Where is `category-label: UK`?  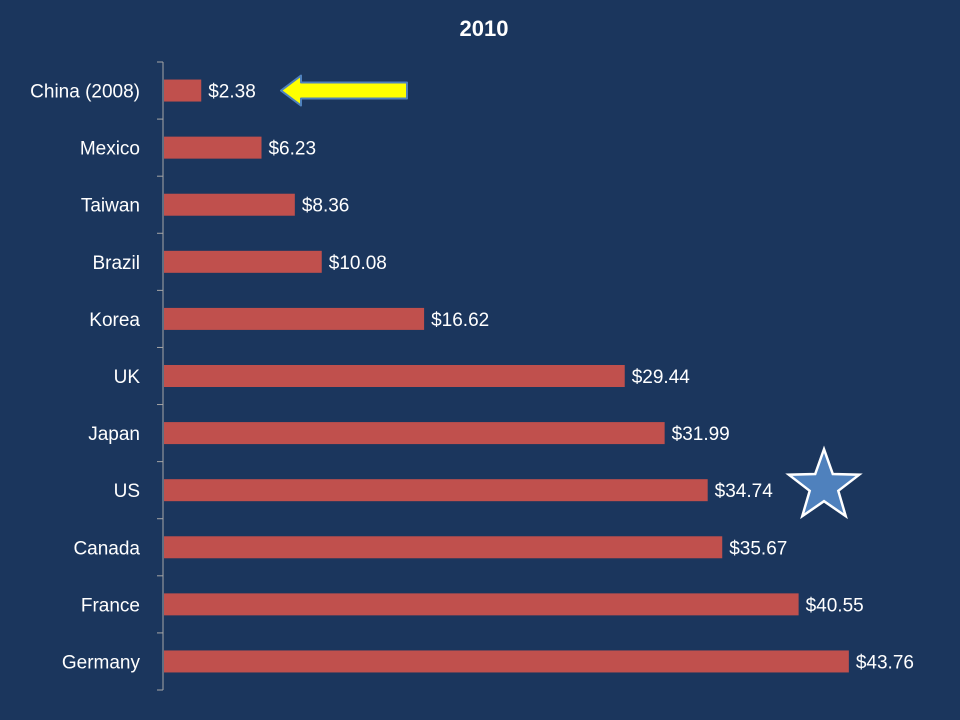 category-label: UK is located at coordinates (127, 377).